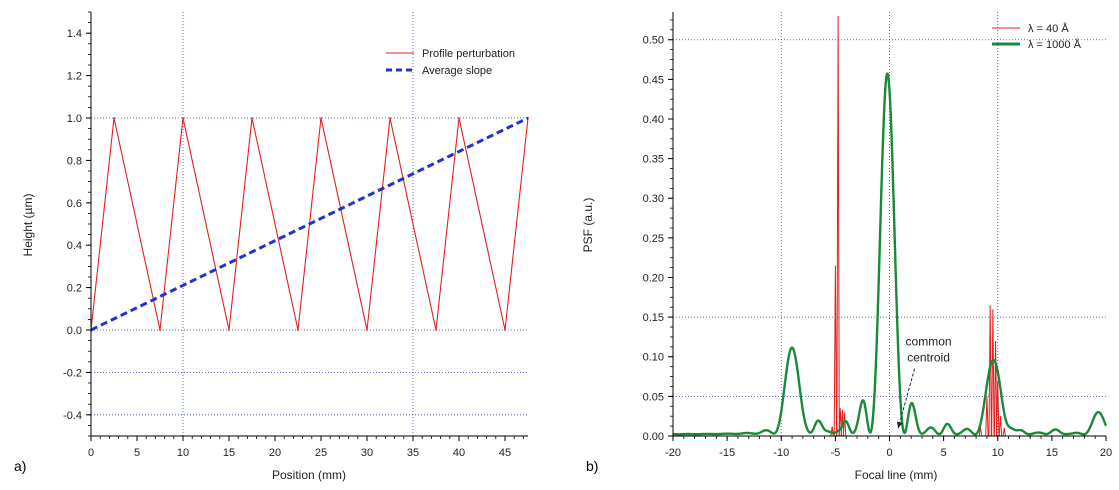 The height and width of the screenshot is (490, 1119). What do you see at coordinates (74, 34) in the screenshot?
I see `y-tick-label: 1.4` at bounding box center [74, 34].